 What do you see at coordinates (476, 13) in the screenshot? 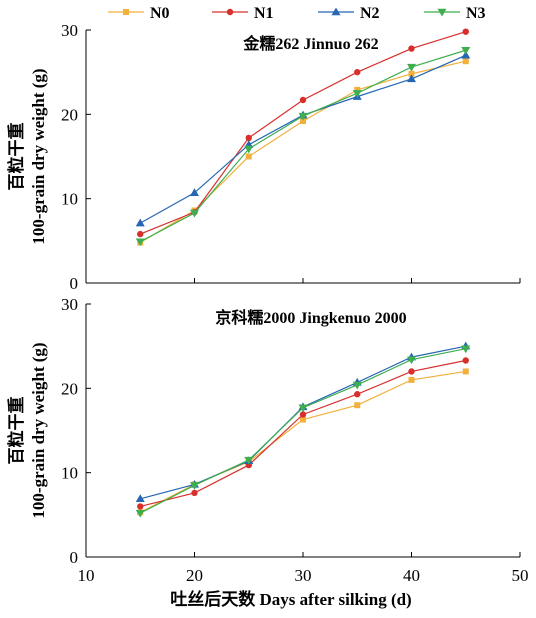
I see `legend-label-n3: N3` at bounding box center [476, 13].